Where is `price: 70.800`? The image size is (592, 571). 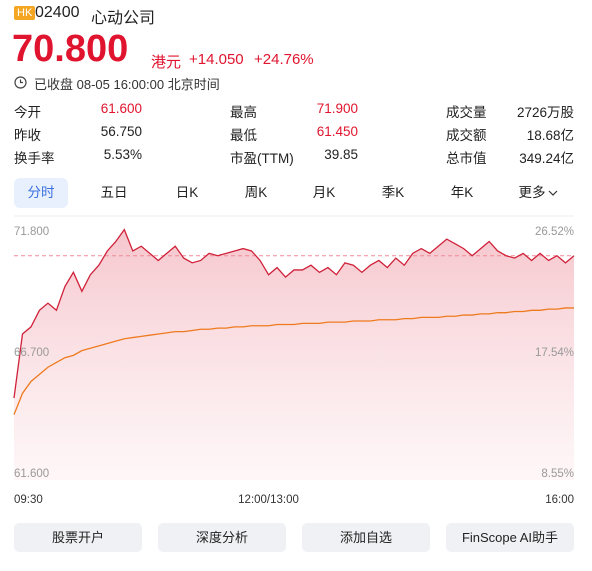 price: 70.800 is located at coordinates (70, 49).